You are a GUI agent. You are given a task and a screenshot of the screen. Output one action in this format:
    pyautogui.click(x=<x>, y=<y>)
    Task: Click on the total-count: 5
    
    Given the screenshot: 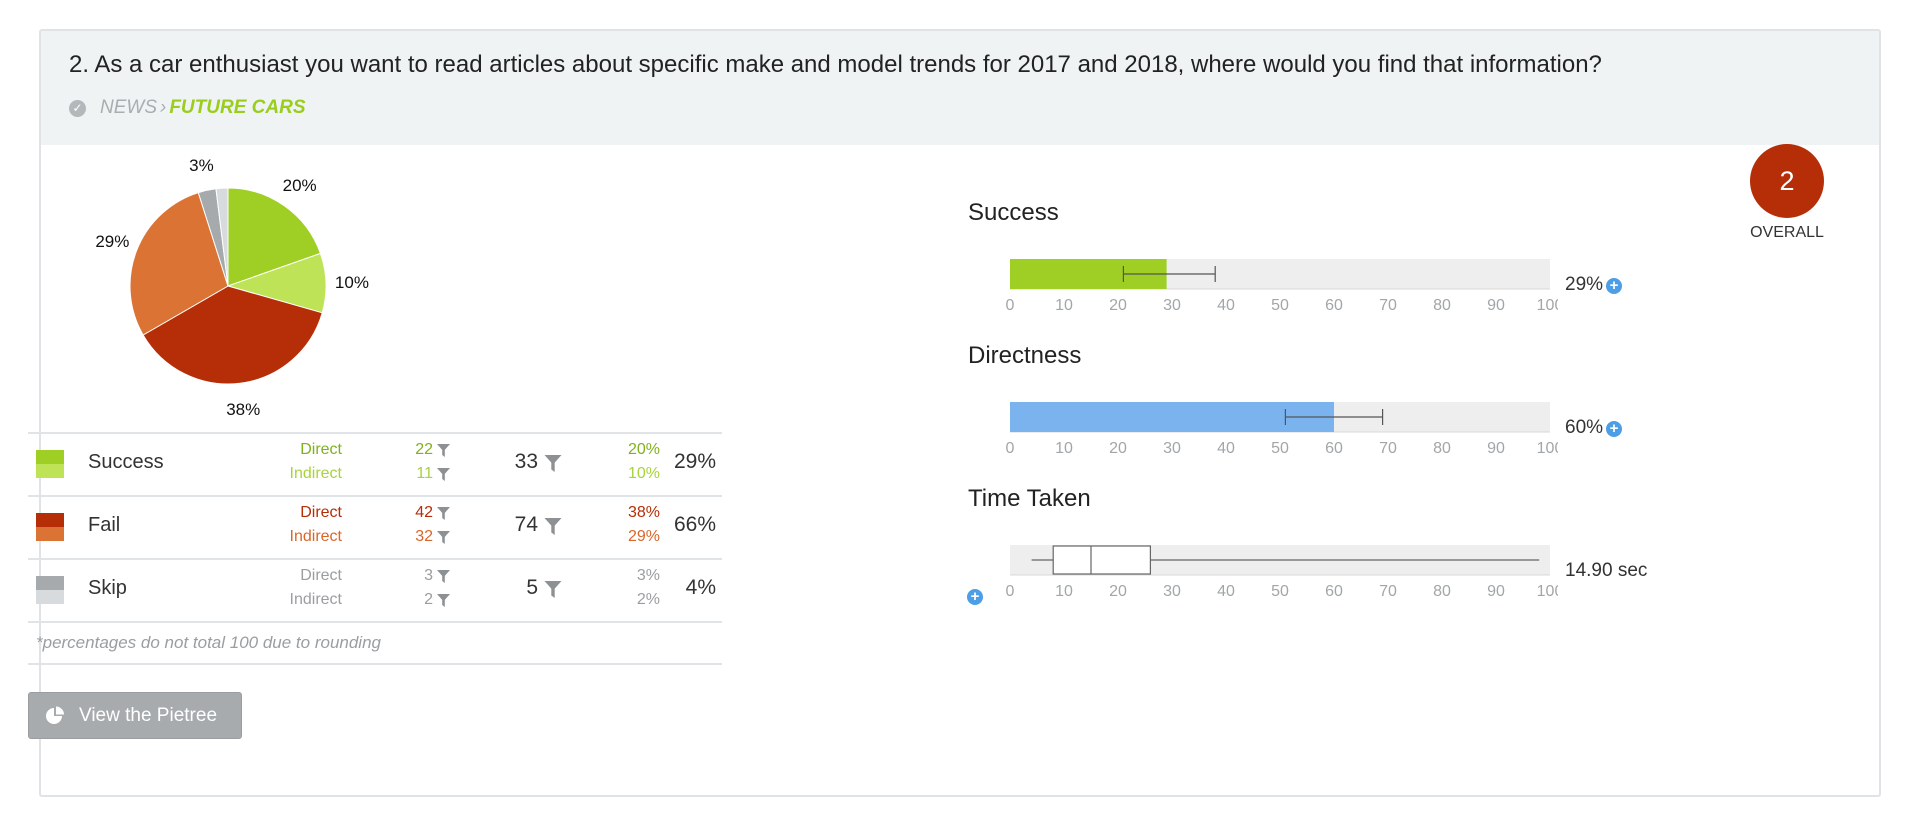 What is the action you would take?
    pyautogui.click(x=532, y=587)
    